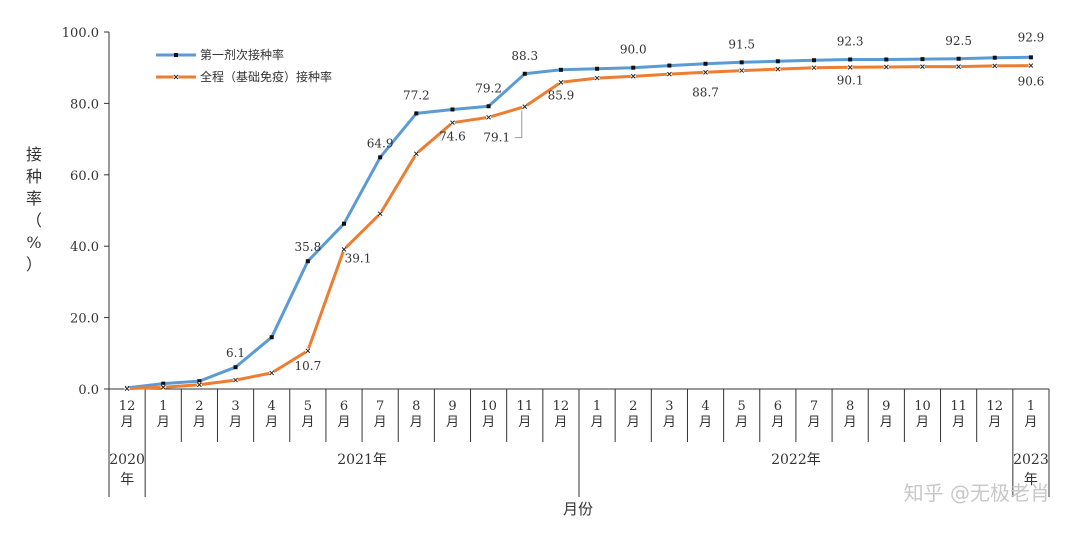 The height and width of the screenshot is (538, 1081). I want to click on y-axis-label: 接种率（%）, so click(34, 209).